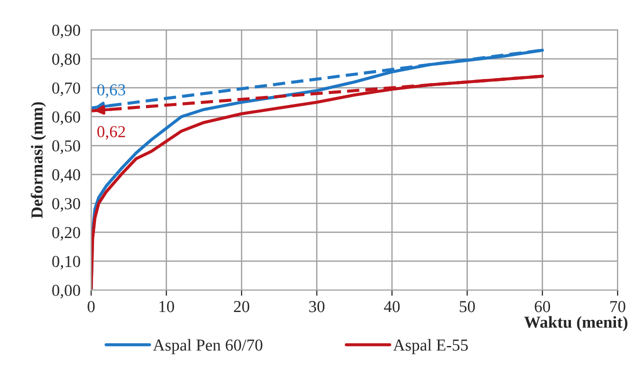 This screenshot has height=370, width=642. Describe the element at coordinates (66, 89) in the screenshot. I see `y-tick-label: 0,70` at that location.